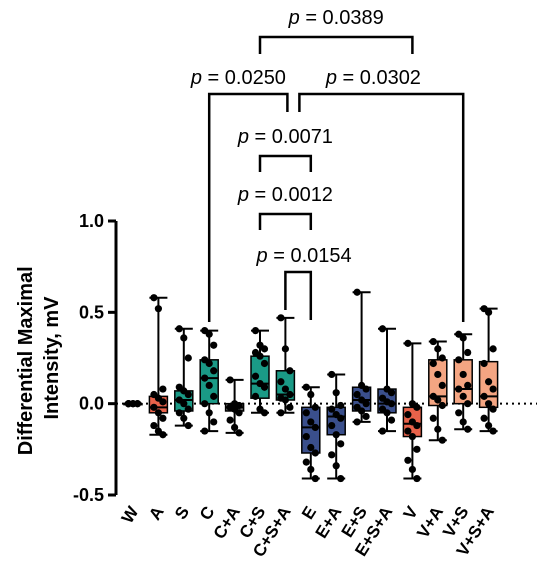 This screenshot has width=550, height=587. I want to click on category-label: W, so click(130, 514).